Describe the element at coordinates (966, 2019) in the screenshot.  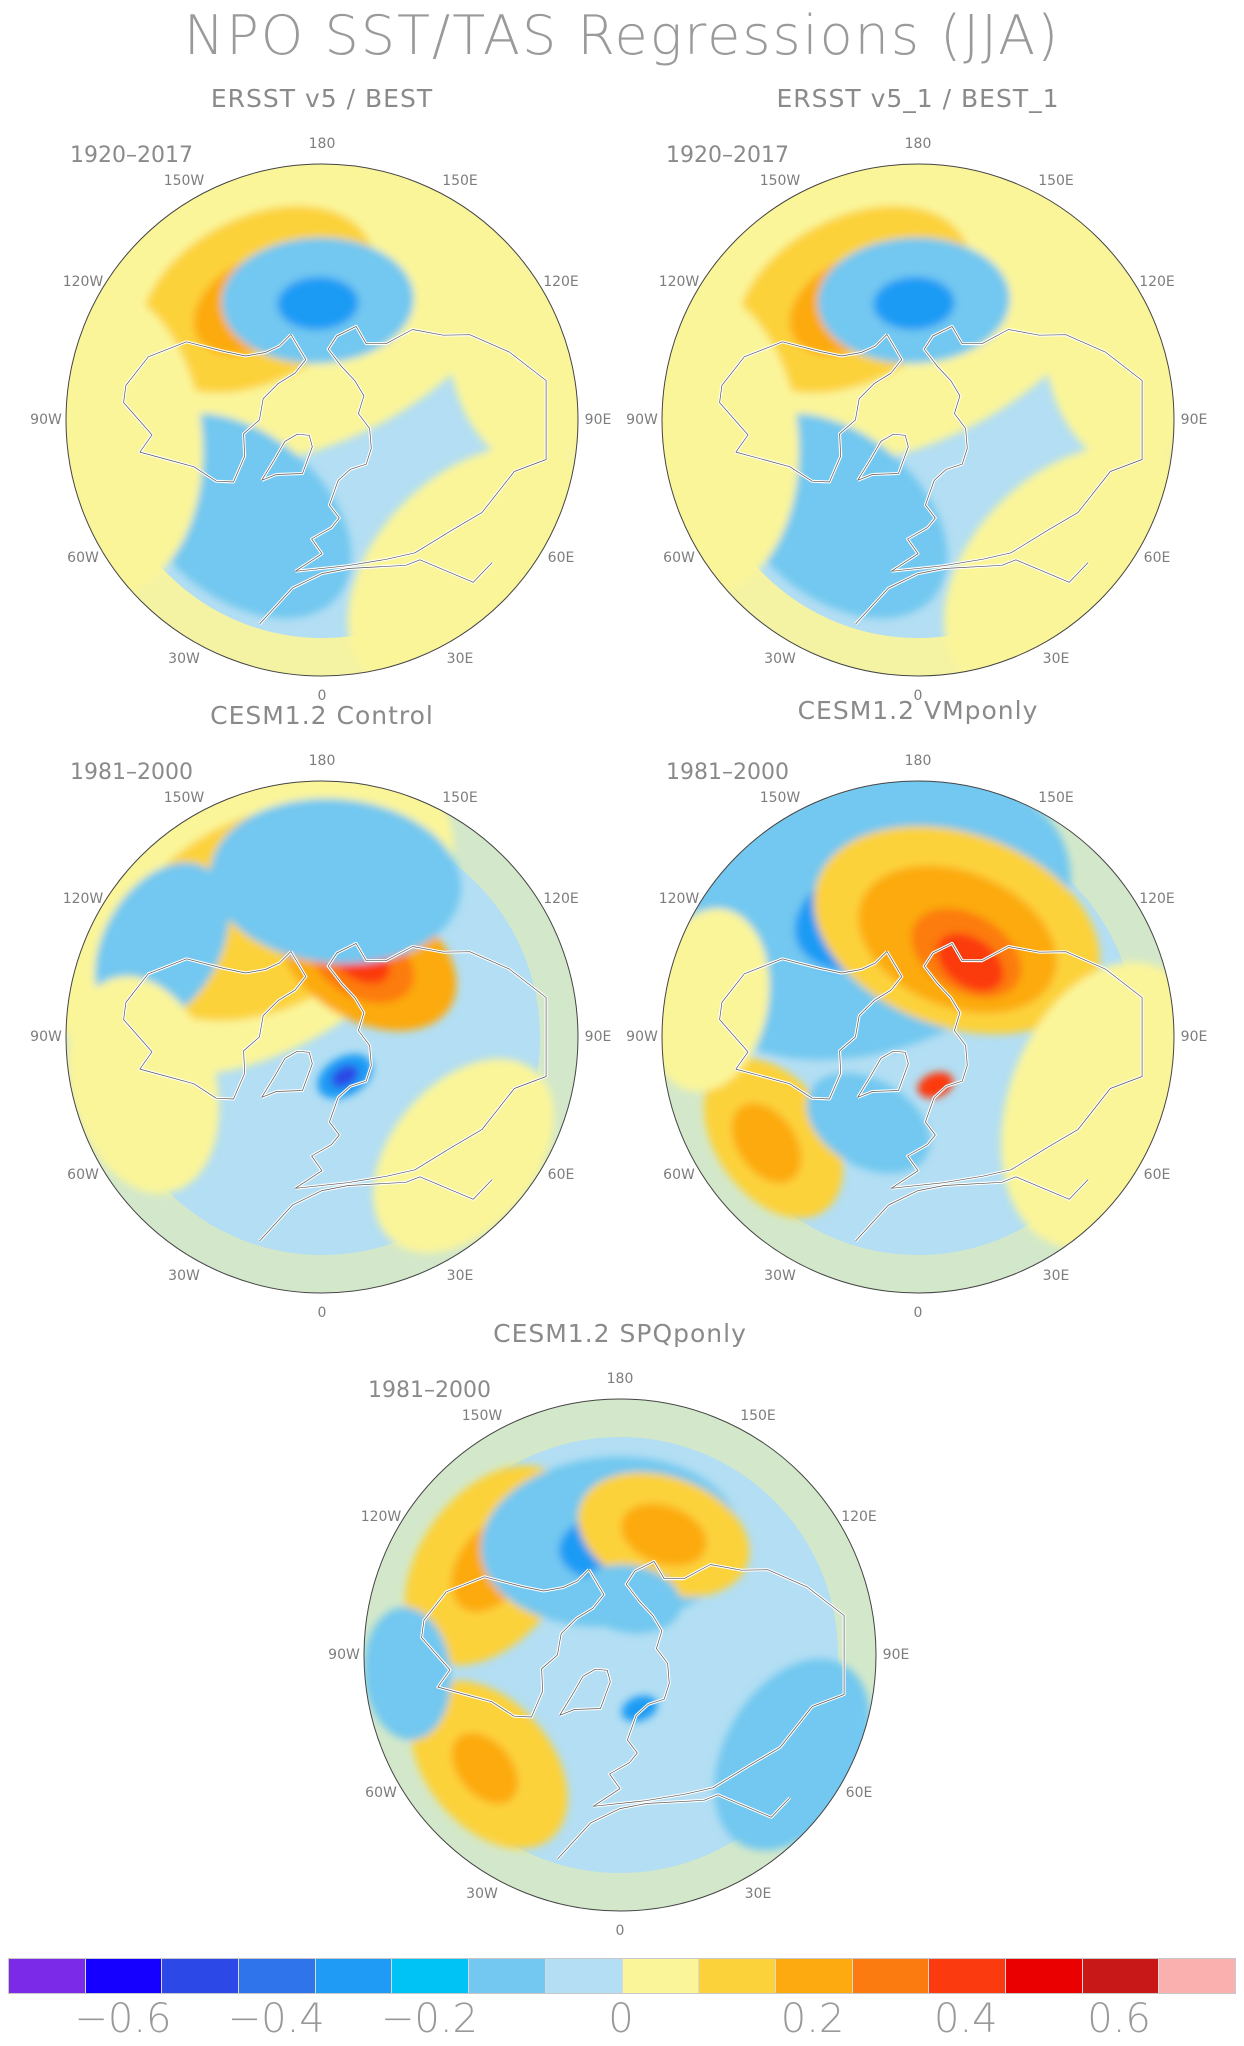
I see `colorbar-label: 0.4` at that location.